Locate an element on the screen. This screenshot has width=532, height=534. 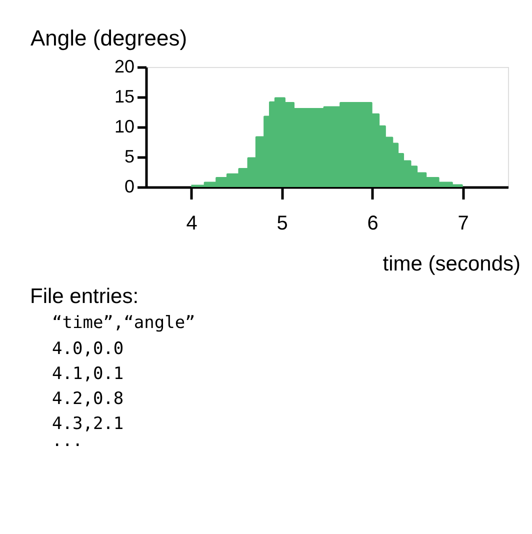
y-tick-label: 20 is located at coordinates (124, 66).